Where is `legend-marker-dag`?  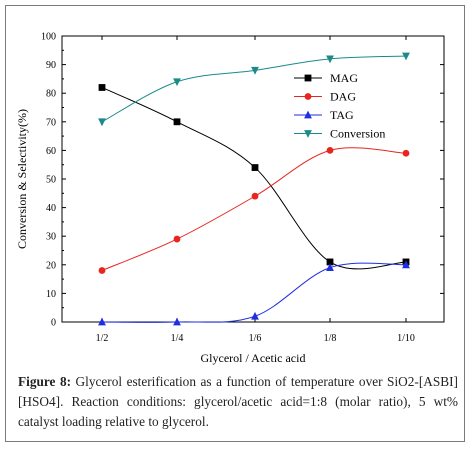 legend-marker-dag is located at coordinates (308, 96).